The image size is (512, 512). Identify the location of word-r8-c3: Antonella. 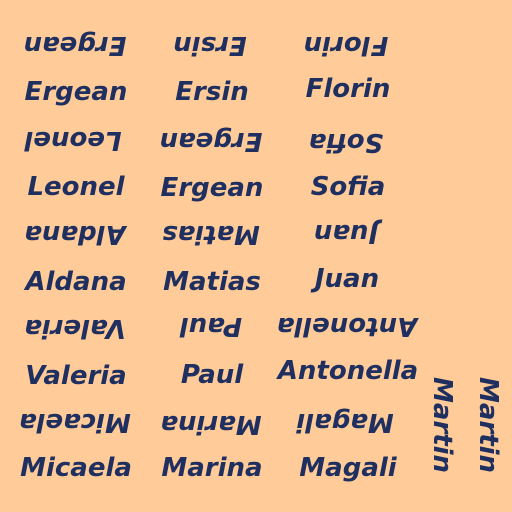
(348, 371).